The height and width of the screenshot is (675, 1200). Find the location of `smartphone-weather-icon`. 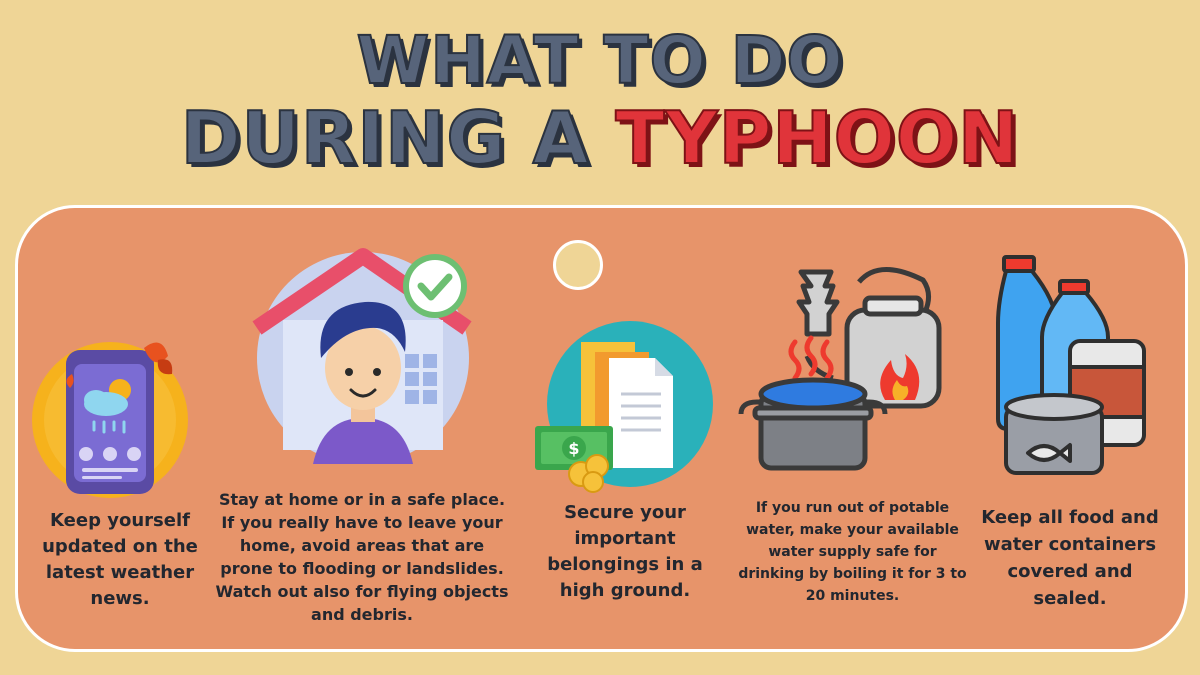

smartphone-weather-icon is located at coordinates (110, 420).